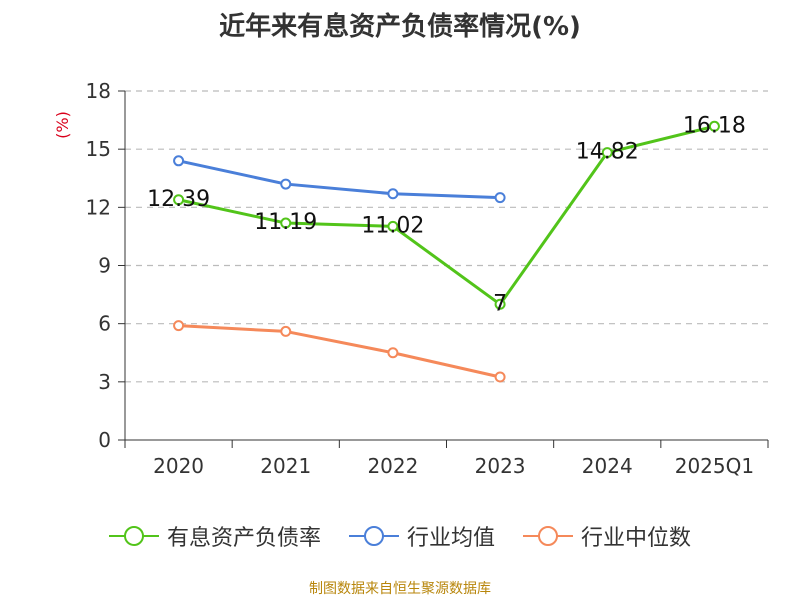 This screenshot has height=600, width=800. What do you see at coordinates (607, 466) in the screenshot?
I see `x-tick-label: 2024` at bounding box center [607, 466].